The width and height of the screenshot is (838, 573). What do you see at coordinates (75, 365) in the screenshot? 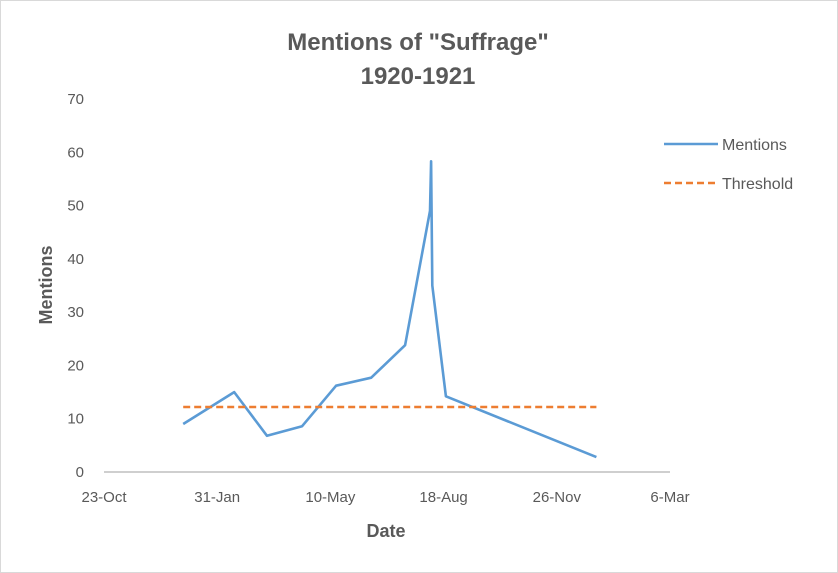
I see `y-tick-label: 20` at bounding box center [75, 365].